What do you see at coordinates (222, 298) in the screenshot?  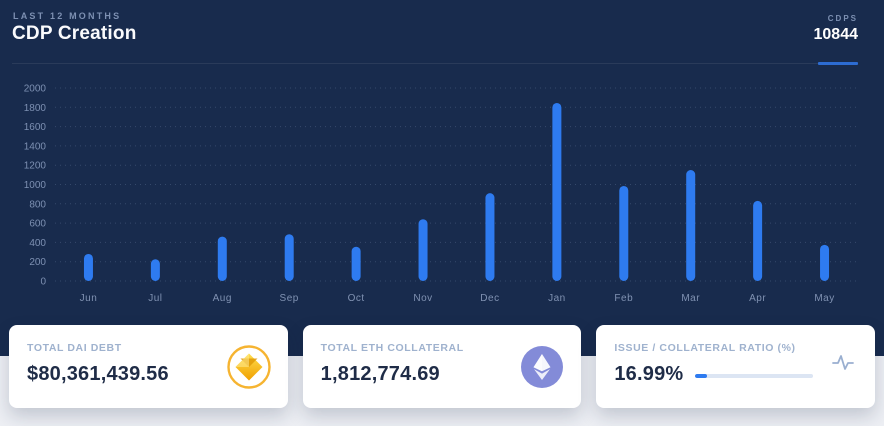 I see `x-axis-label-aug: Aug` at bounding box center [222, 298].